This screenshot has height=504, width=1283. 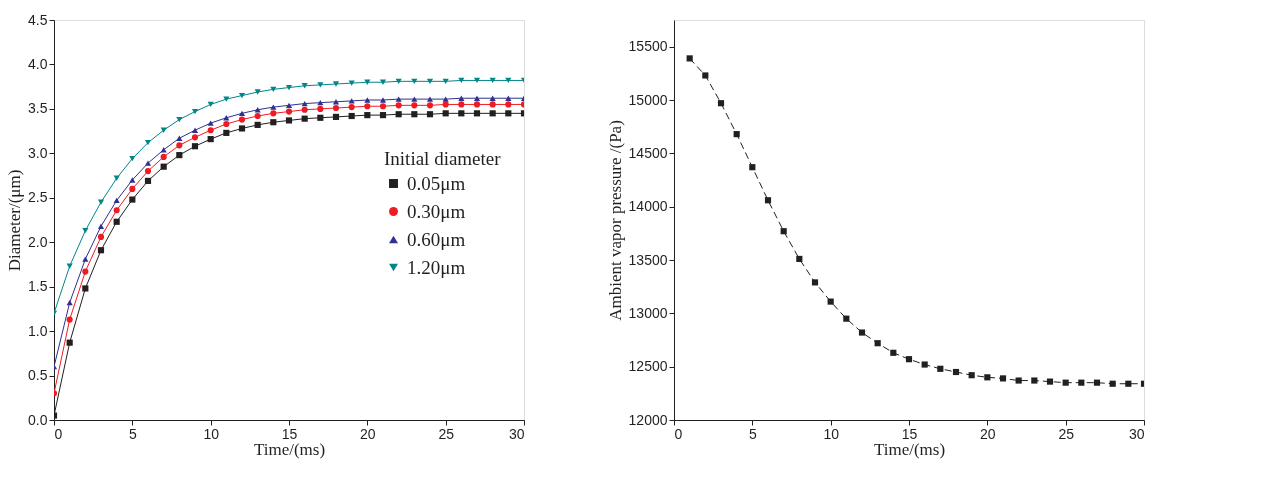 I want to click on legend-label: 0.30μm, so click(x=436, y=211).